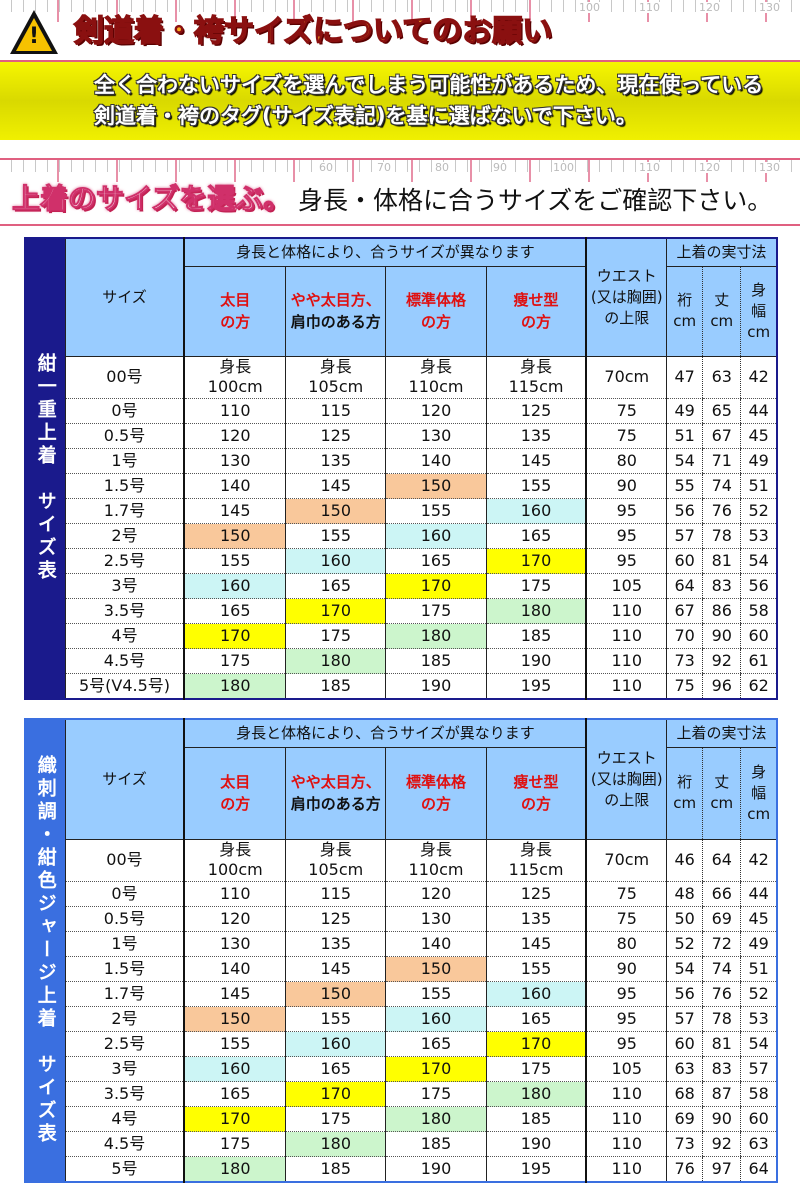  What do you see at coordinates (401, 486) in the screenshot?
I see `table-row: 1.5号 140 145 150 155 90 55 74 51` at bounding box center [401, 486].